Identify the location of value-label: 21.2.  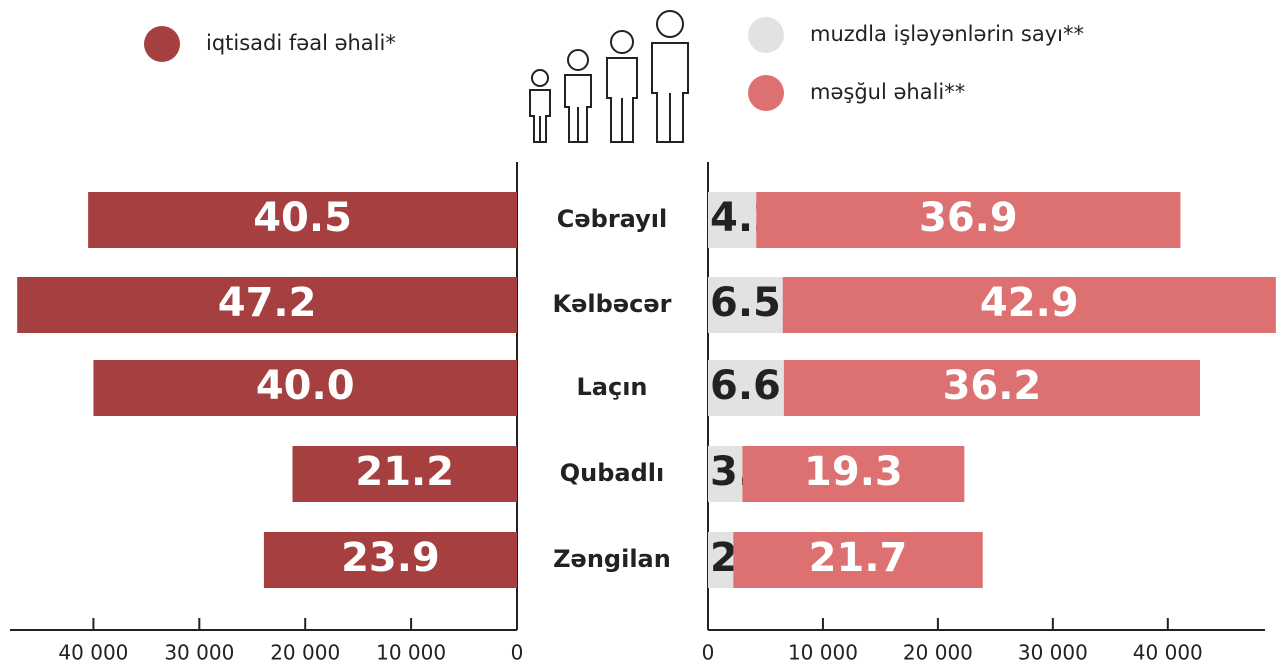
(404, 472).